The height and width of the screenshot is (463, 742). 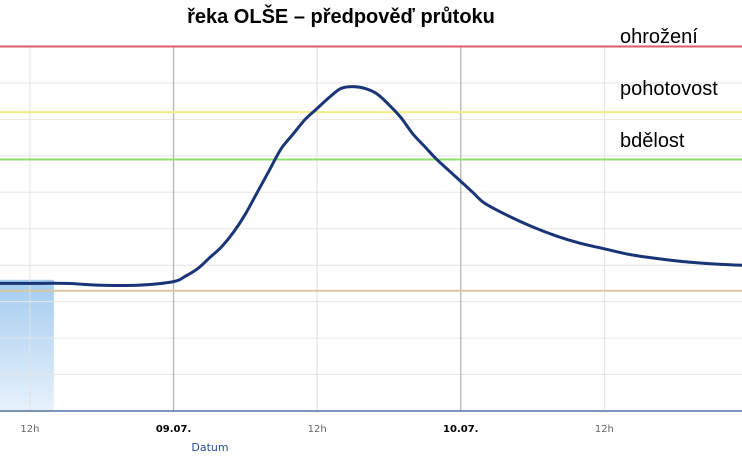 What do you see at coordinates (341, 16) in the screenshot?
I see `chart-title: řeka OLŠE – předpověď průtoku` at bounding box center [341, 16].